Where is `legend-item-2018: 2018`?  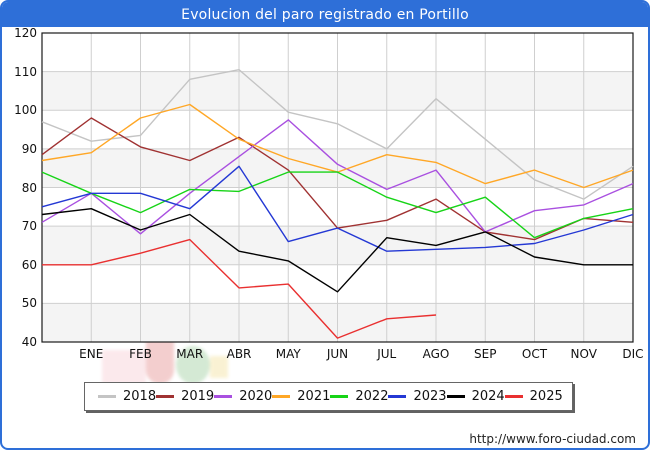
legend-item-2018: 2018 is located at coordinates (127, 396).